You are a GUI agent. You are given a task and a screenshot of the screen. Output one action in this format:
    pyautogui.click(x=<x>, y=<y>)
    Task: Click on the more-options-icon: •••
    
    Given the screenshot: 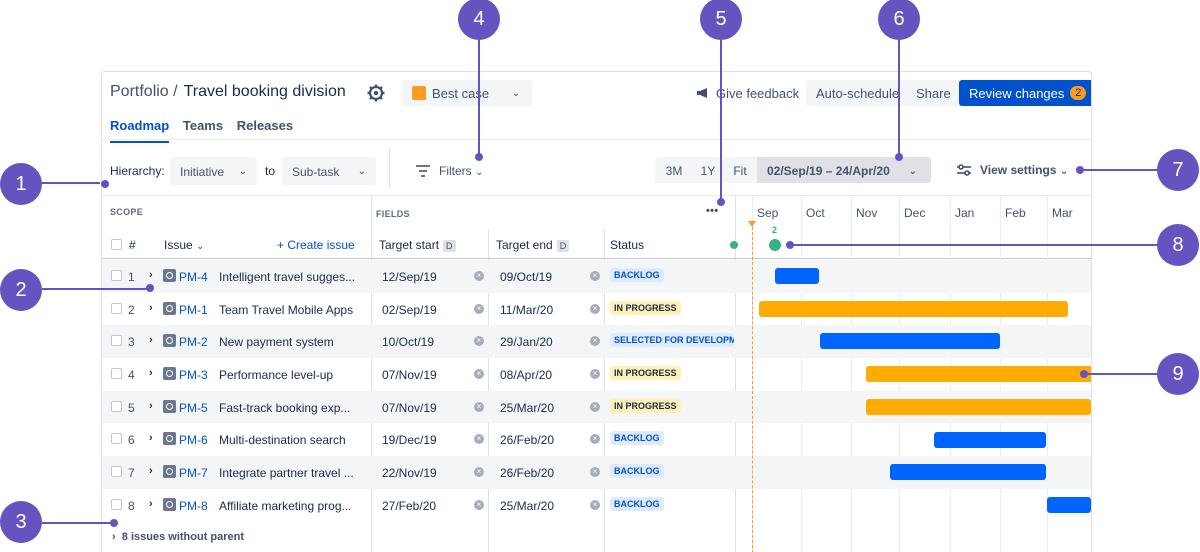 What is the action you would take?
    pyautogui.click(x=712, y=211)
    